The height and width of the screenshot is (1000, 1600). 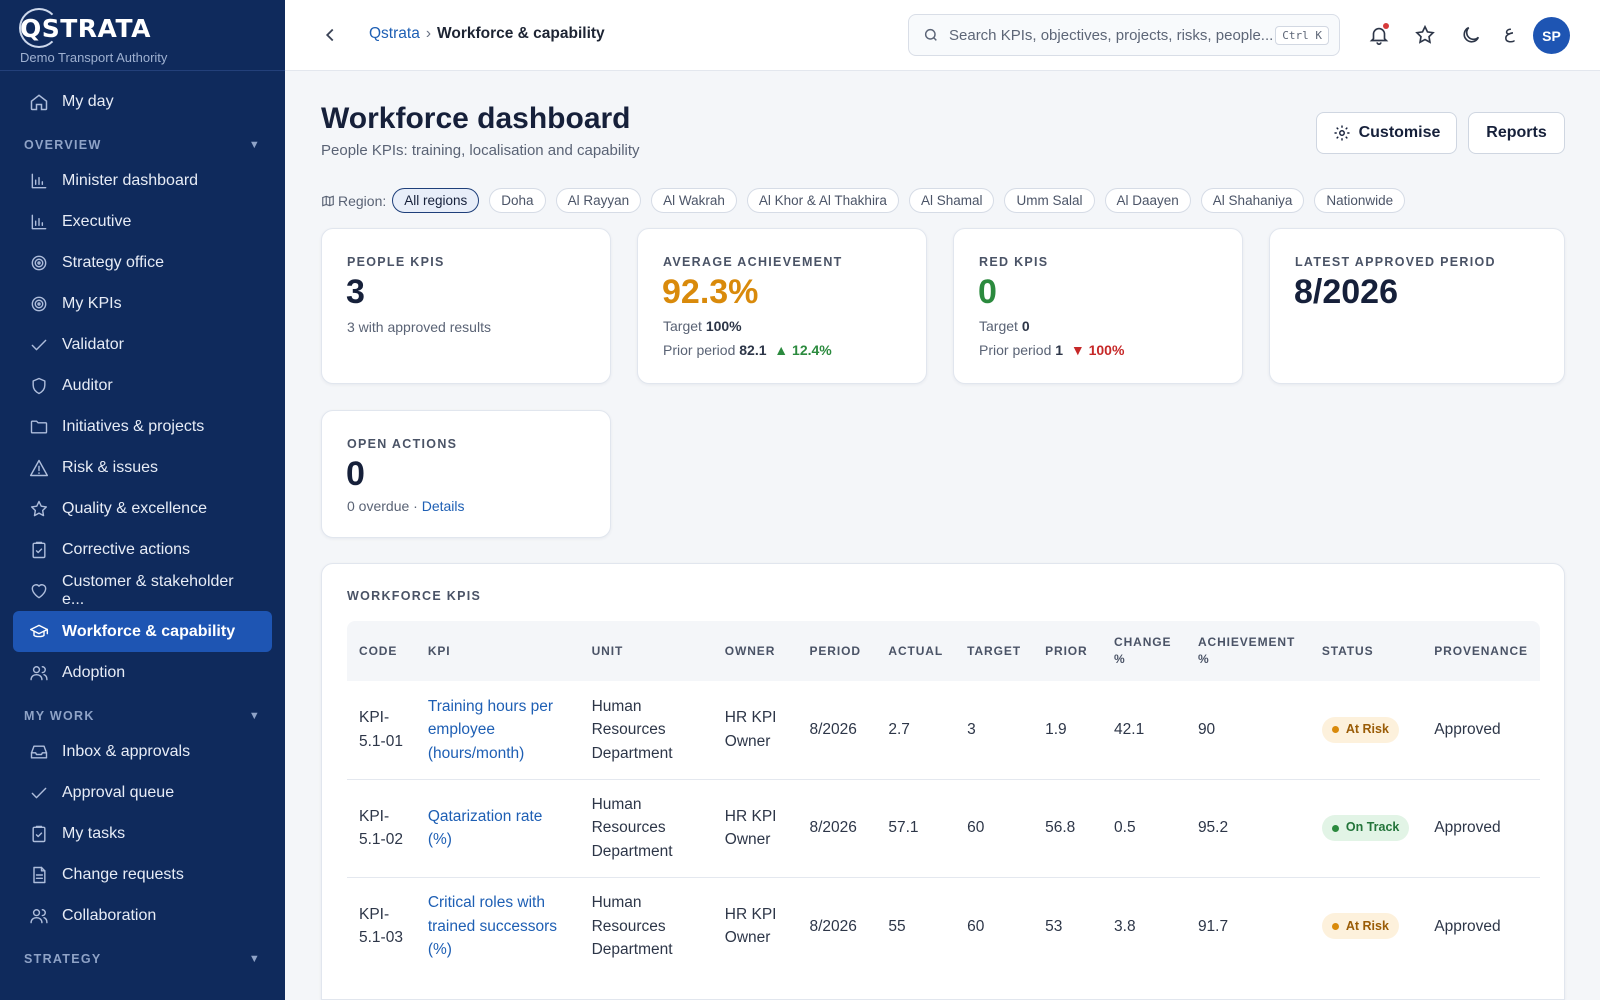 I want to click on cell-change: 3.8, so click(x=1125, y=926).